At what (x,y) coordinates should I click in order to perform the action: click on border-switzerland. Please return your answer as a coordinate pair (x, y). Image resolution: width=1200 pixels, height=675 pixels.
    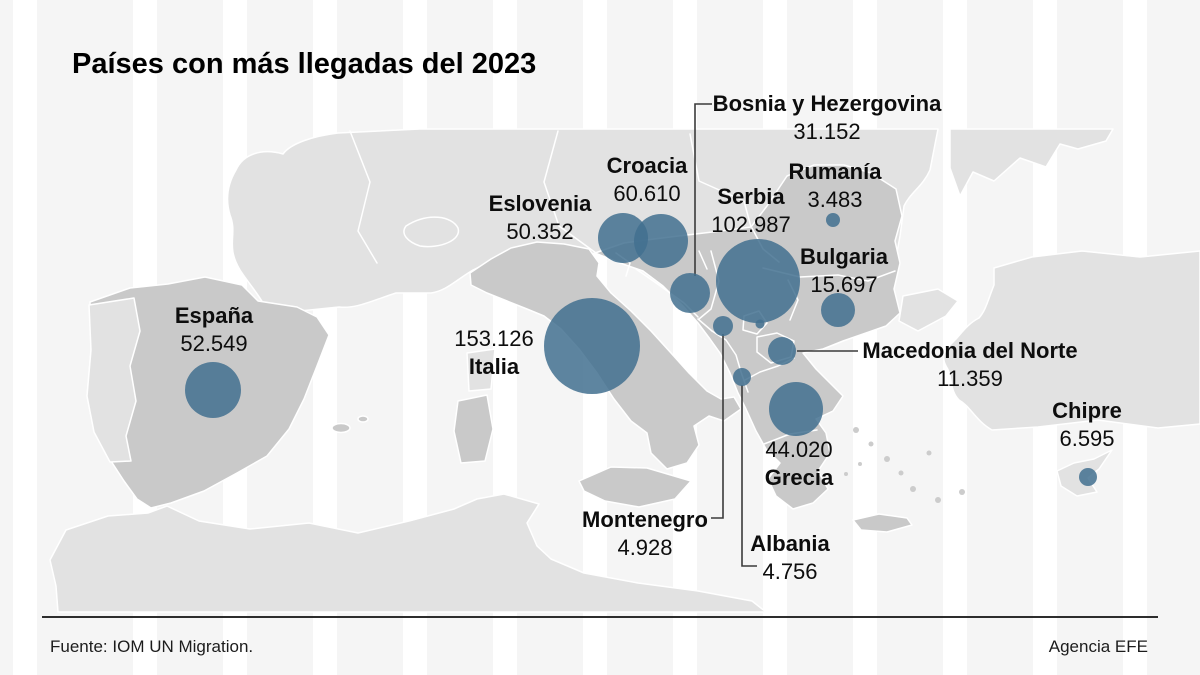
    Looking at the image, I should click on (431, 232).